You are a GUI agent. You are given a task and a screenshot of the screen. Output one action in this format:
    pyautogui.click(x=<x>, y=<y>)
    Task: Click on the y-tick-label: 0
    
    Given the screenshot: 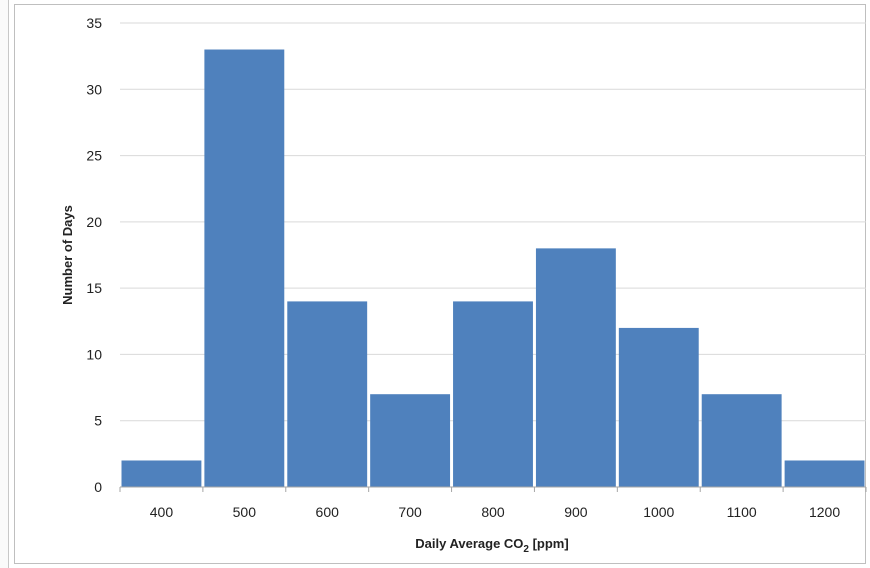 What is the action you would take?
    pyautogui.click(x=98, y=487)
    